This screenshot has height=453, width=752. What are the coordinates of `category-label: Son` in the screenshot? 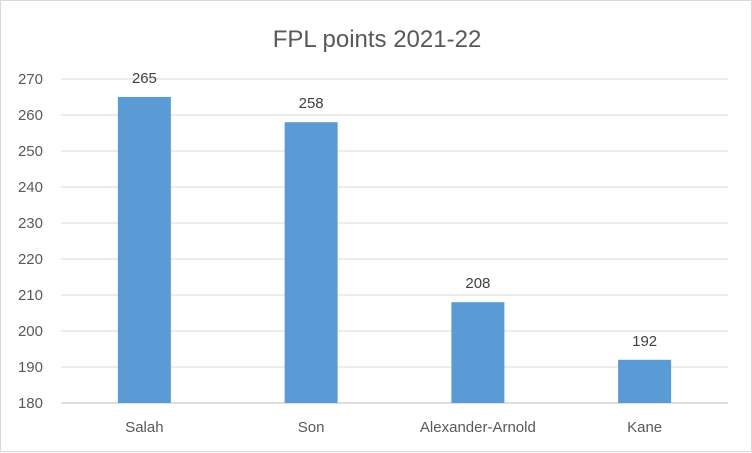 It's located at (311, 427).